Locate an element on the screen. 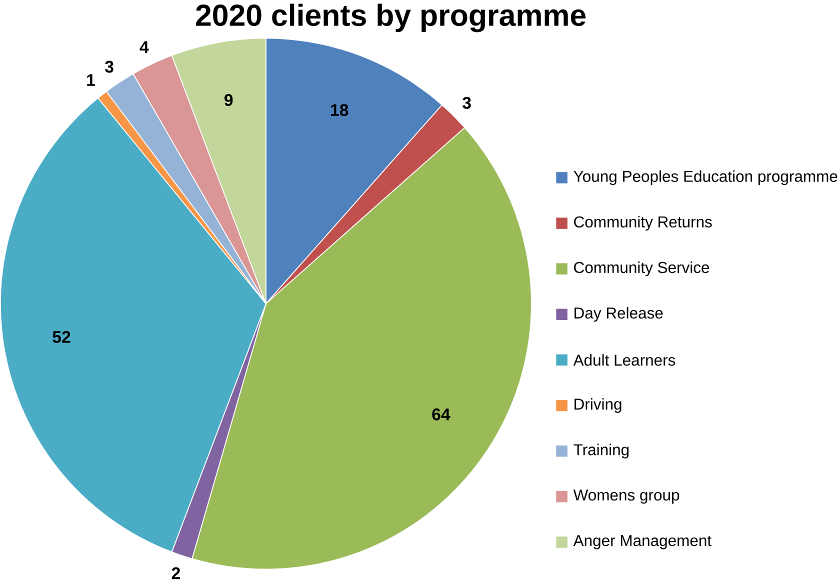 This screenshot has height=583, width=838. data-label: 64 is located at coordinates (441, 414).